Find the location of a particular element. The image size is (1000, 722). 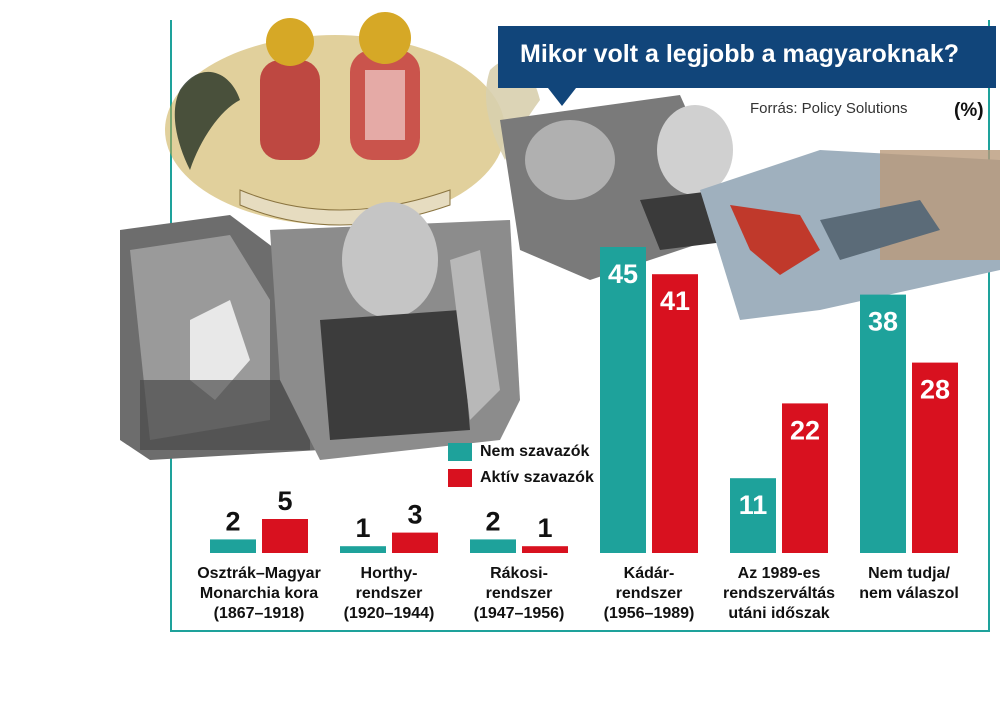

coat-of-arms-image is located at coordinates (352, 119).